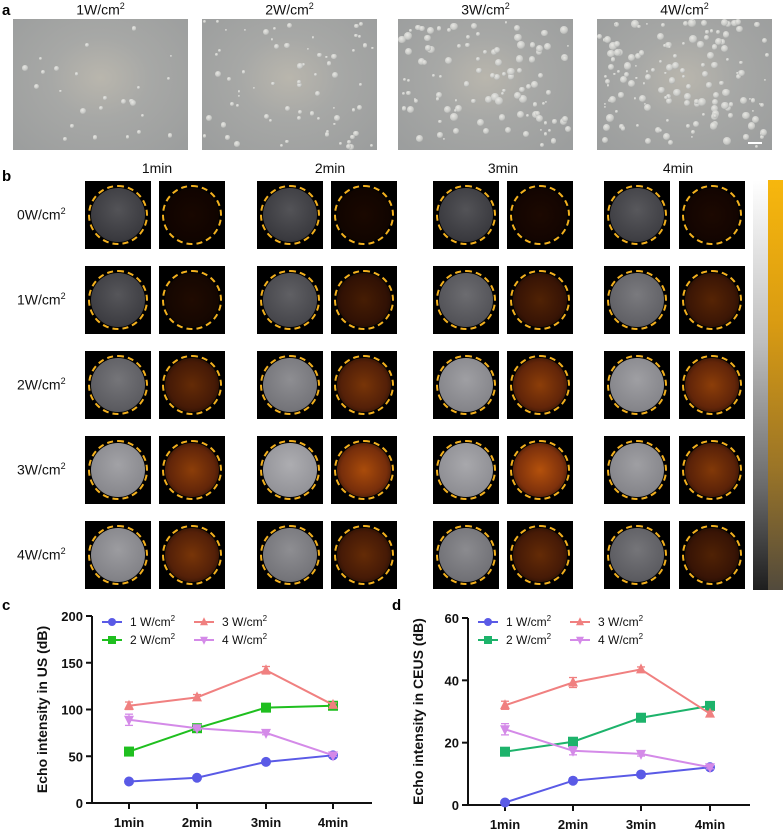  Describe the element at coordinates (607, 621) in the screenshot. I see `legend-item: 3 W/cm2` at that location.